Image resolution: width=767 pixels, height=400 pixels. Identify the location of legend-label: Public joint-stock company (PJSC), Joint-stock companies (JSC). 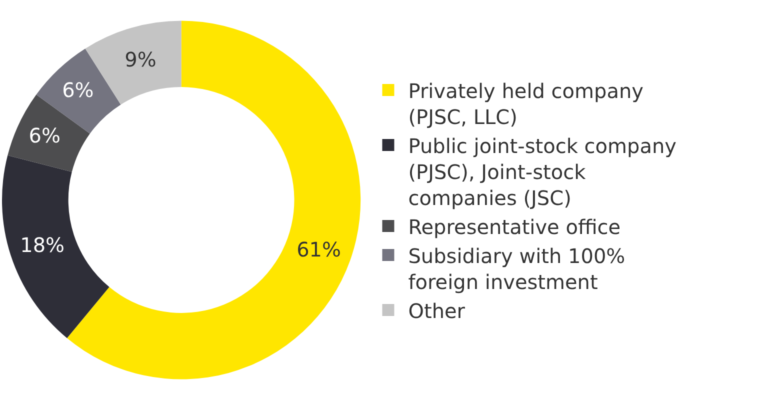
(542, 172).